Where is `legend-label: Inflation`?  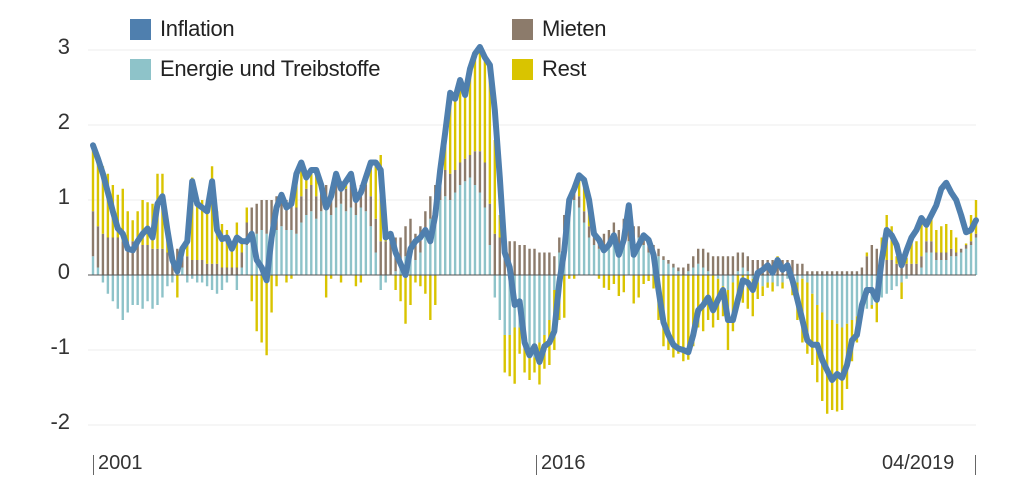
legend-label: Inflation is located at coordinates (197, 28).